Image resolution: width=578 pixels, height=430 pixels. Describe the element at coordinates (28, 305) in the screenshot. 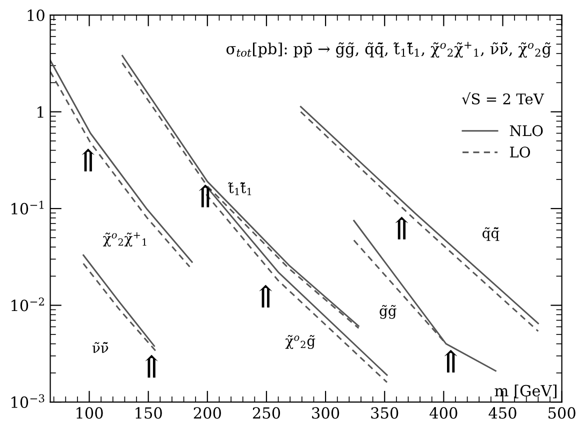

I see `y-tick-label: 10$^{−2}$` at that location.